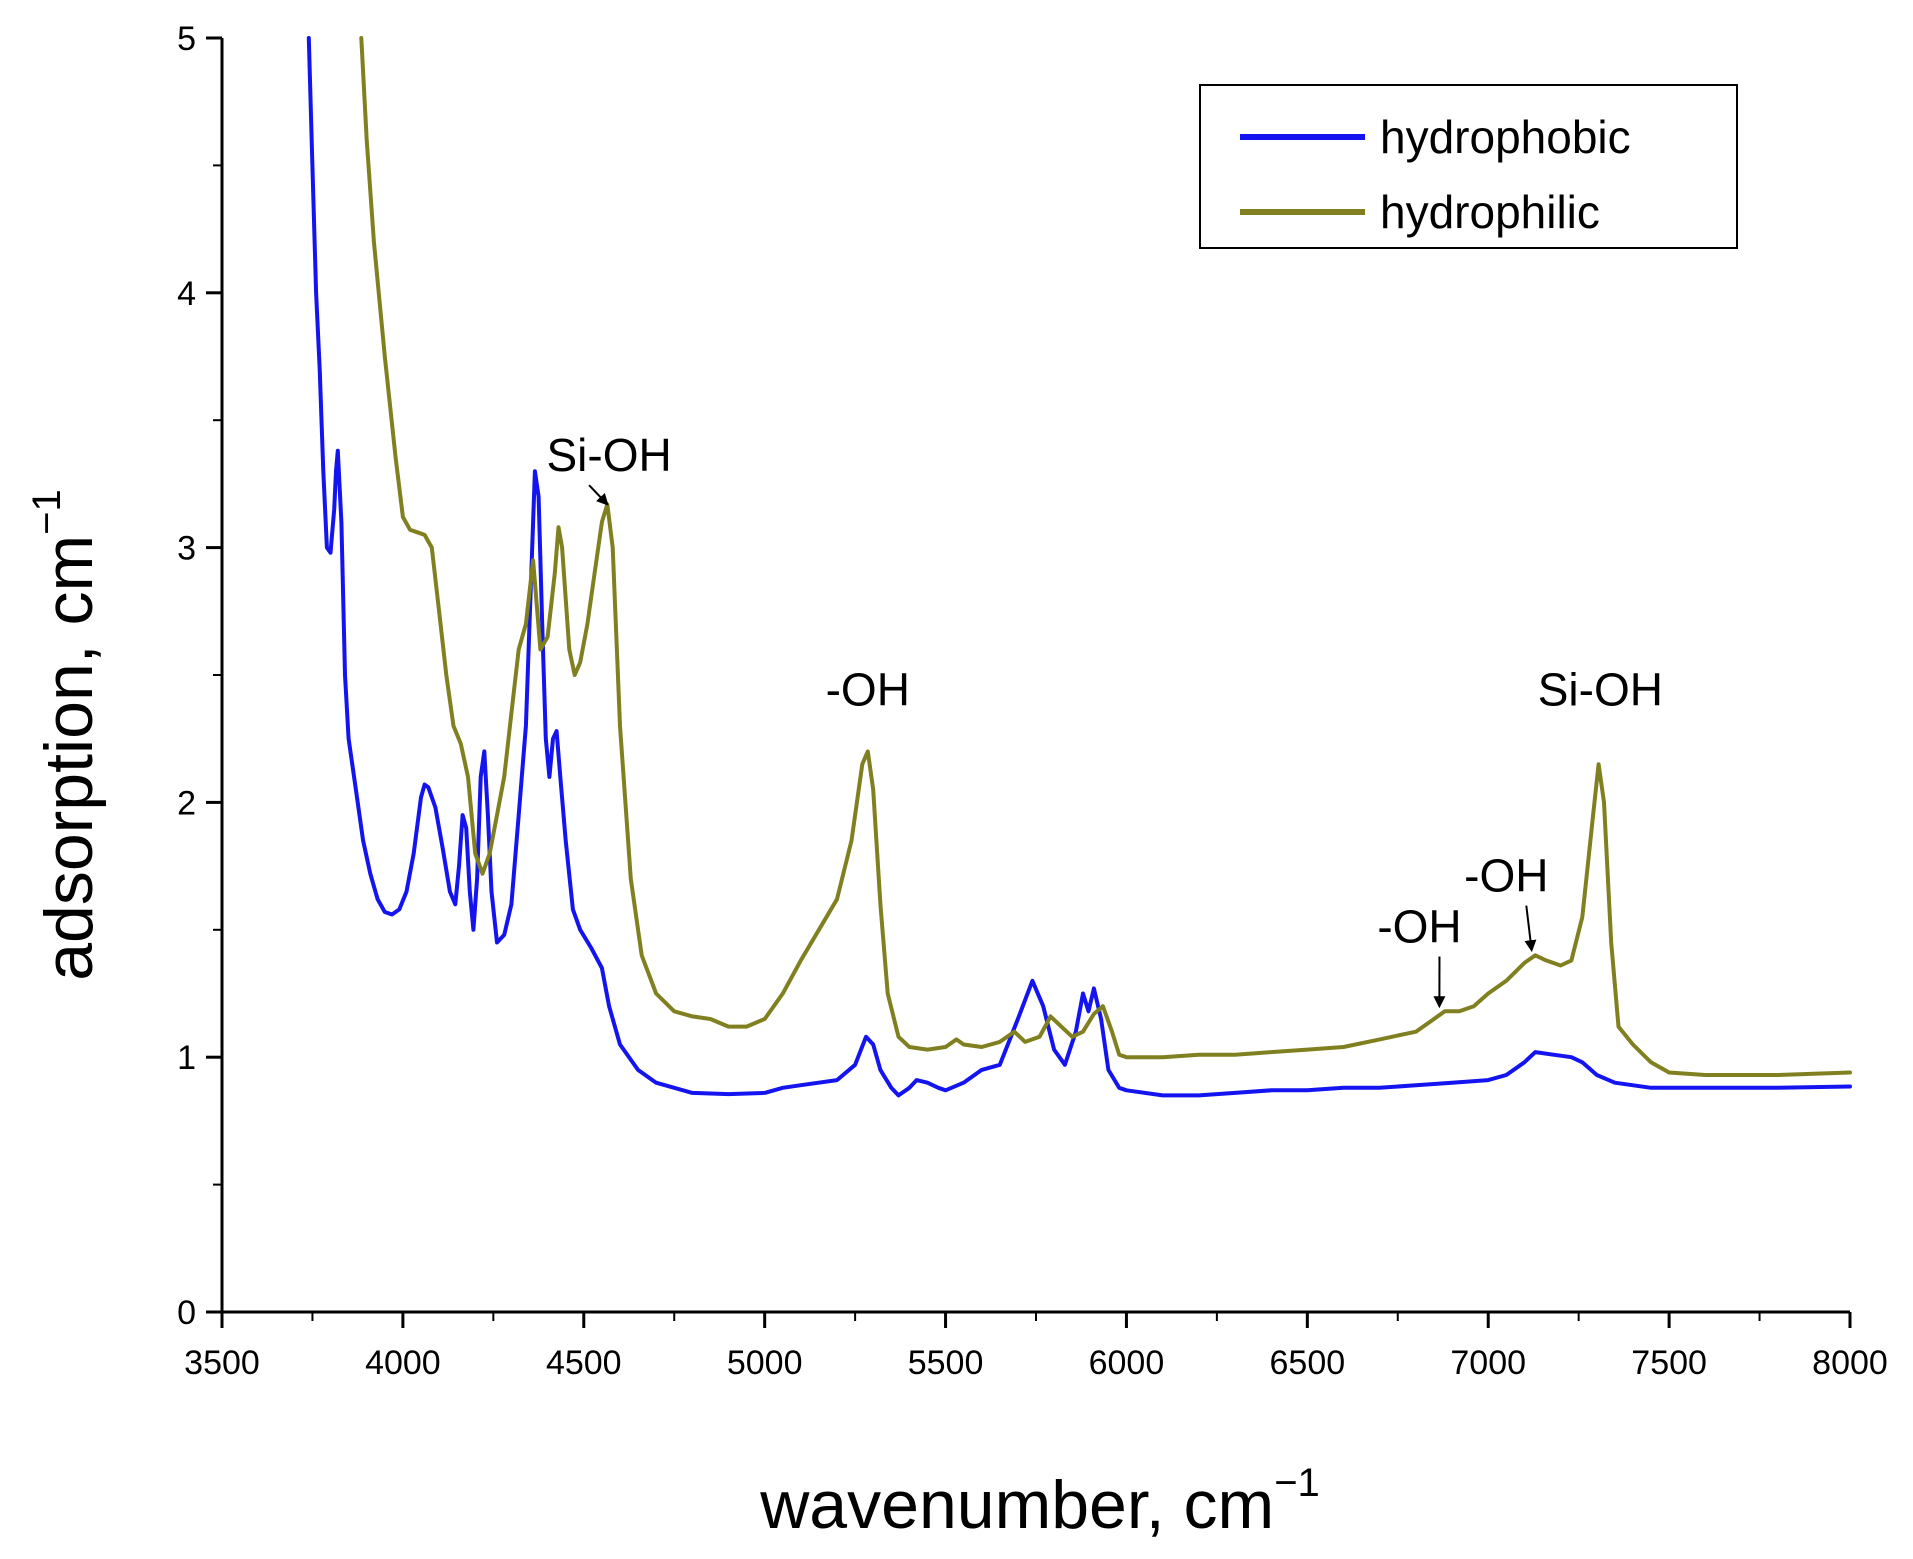 Image resolution: width=1913 pixels, height=1559 pixels. I want to click on x-tick-label: 4000, so click(403, 1363).